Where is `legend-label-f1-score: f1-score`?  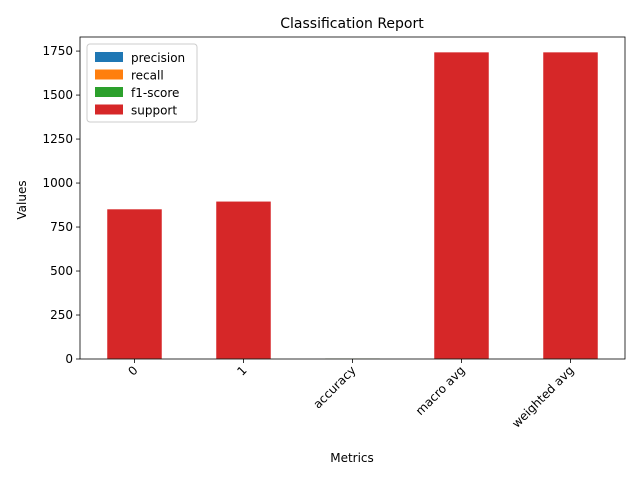
legend-label-f1-score: f1-score is located at coordinates (155, 93).